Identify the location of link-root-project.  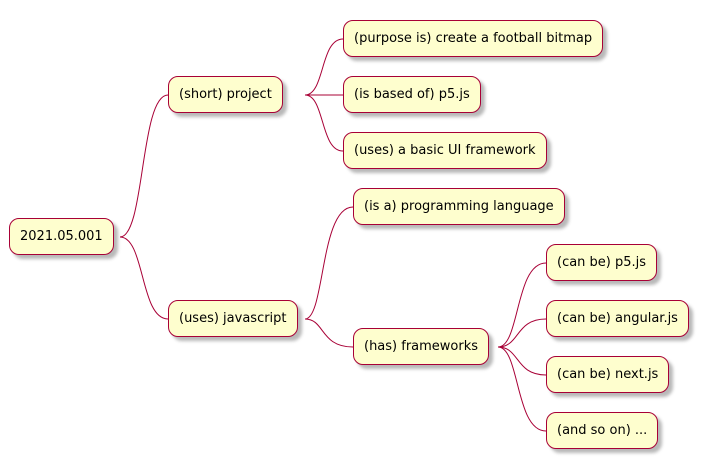
(144, 166).